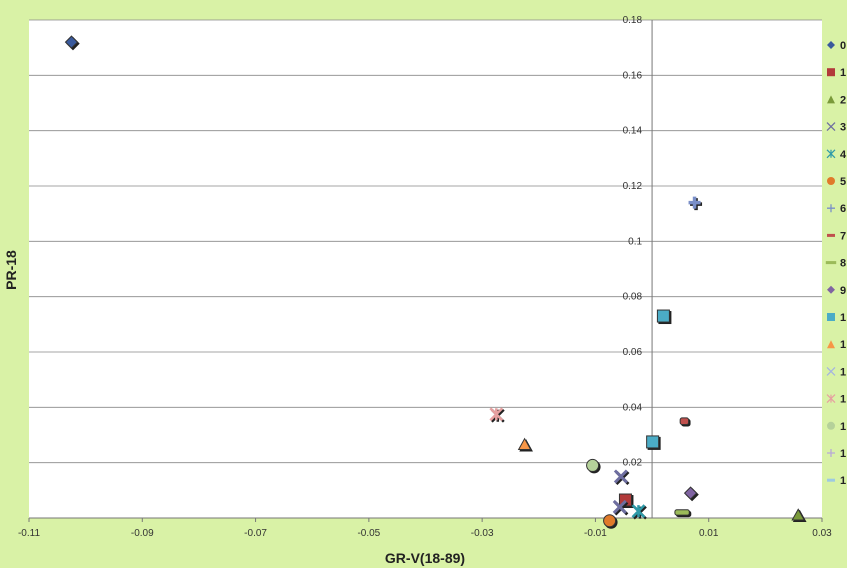 The width and height of the screenshot is (847, 568). Describe the element at coordinates (633, 75) in the screenshot. I see `y-tick-label: 0.16` at that location.